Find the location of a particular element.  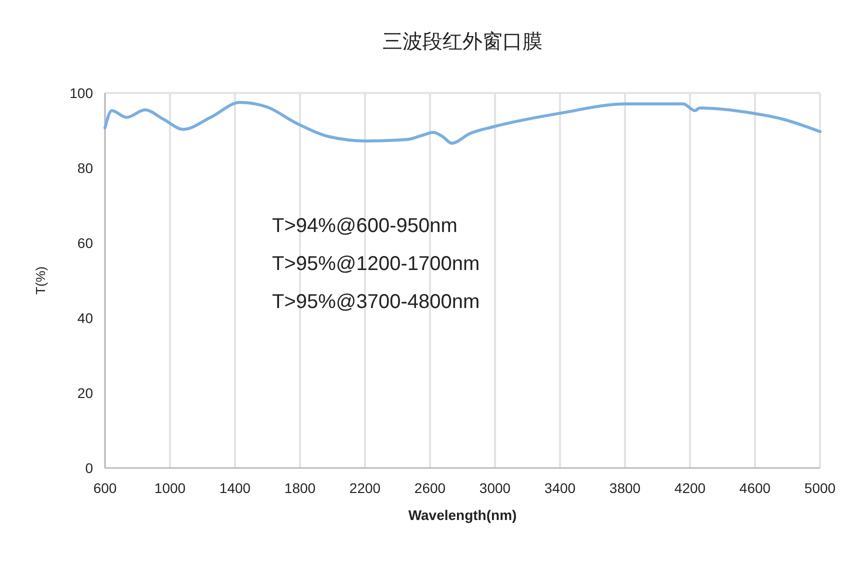

x-tick-label: 1400 is located at coordinates (235, 488).